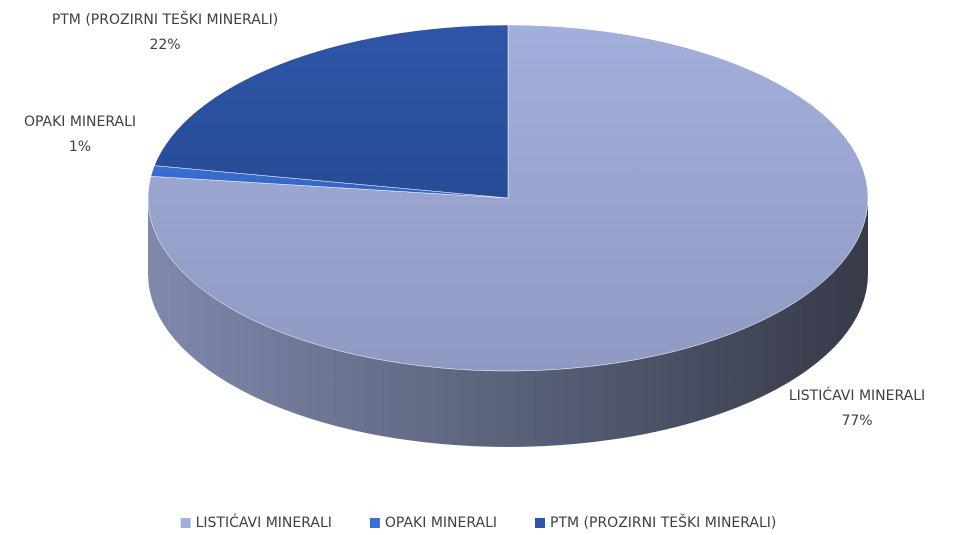  What do you see at coordinates (856, 421) in the screenshot?
I see `data-label-value: 77%` at bounding box center [856, 421].